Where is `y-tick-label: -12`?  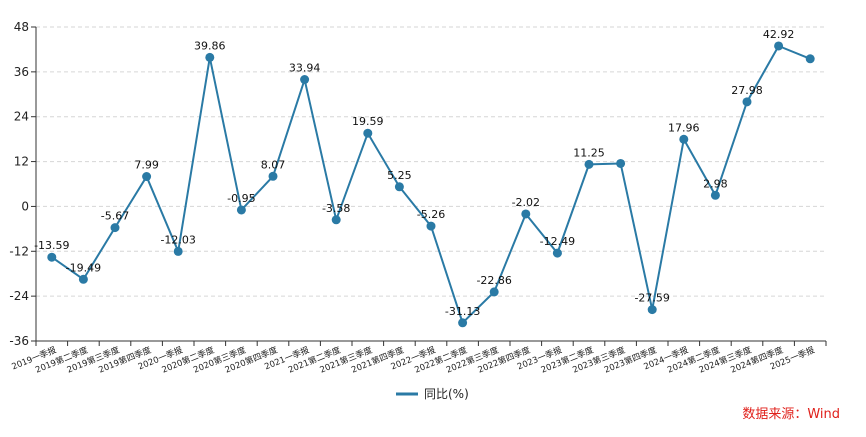
y-tick-label: -12 is located at coordinates (19, 251).